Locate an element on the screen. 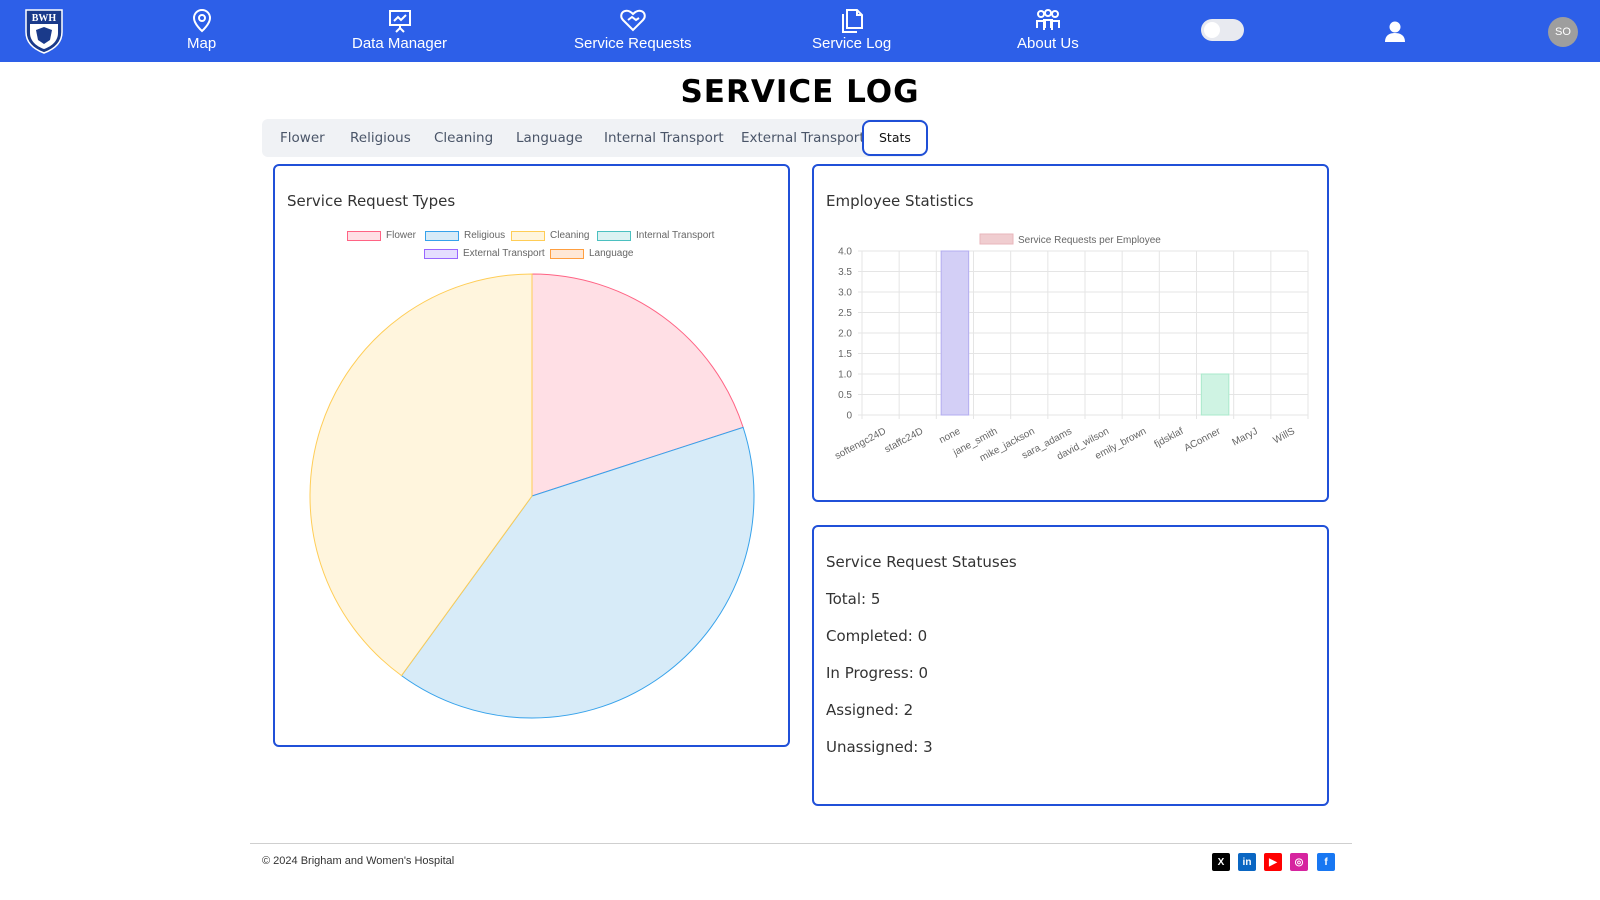 The height and width of the screenshot is (900, 1600). document-copy-icon is located at coordinates (852, 21).